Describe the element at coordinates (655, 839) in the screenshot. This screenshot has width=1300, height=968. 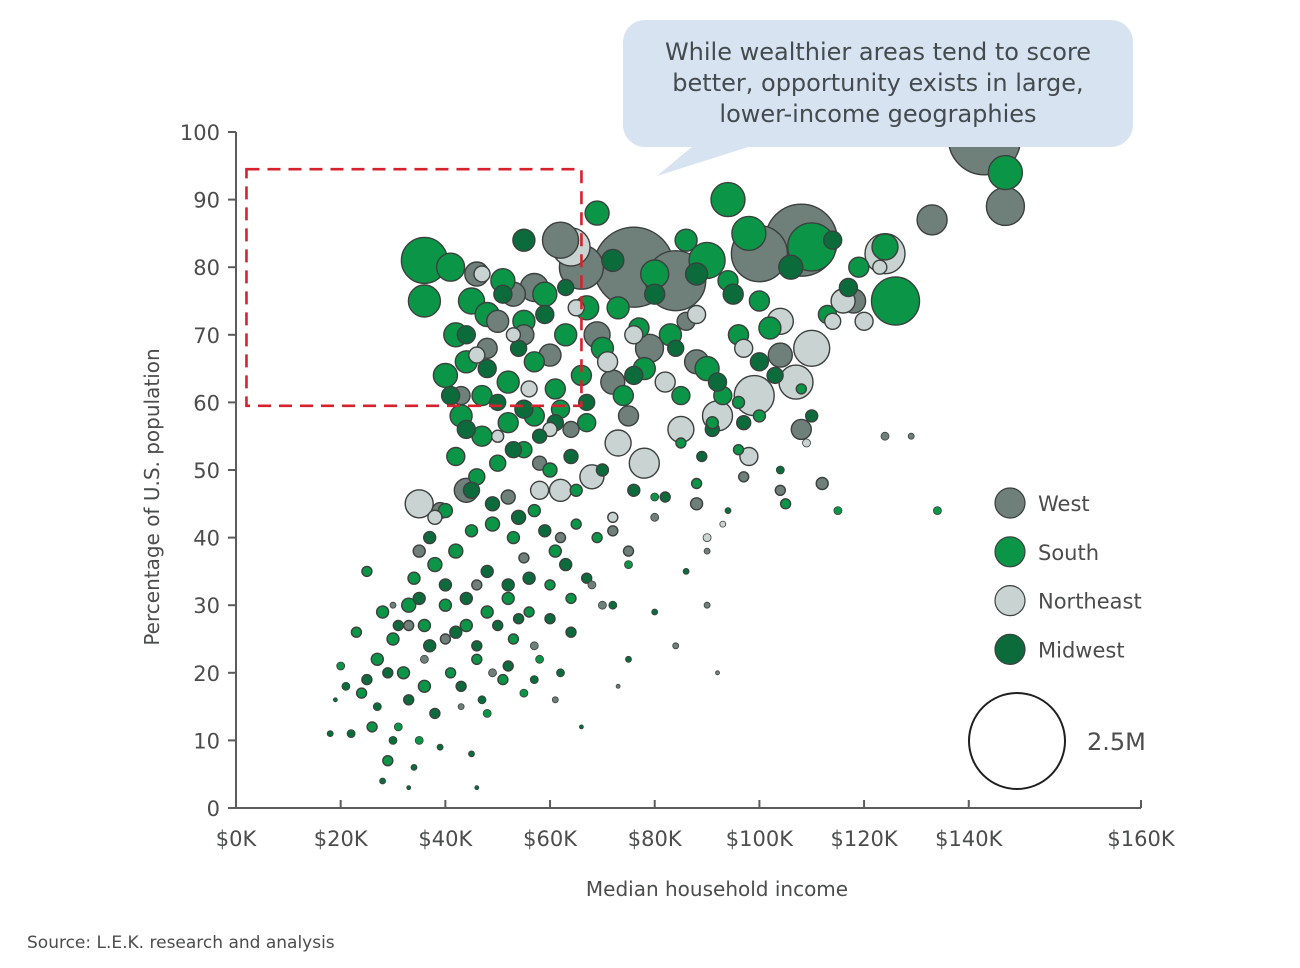
I see `x-tick-label: $80K` at that location.